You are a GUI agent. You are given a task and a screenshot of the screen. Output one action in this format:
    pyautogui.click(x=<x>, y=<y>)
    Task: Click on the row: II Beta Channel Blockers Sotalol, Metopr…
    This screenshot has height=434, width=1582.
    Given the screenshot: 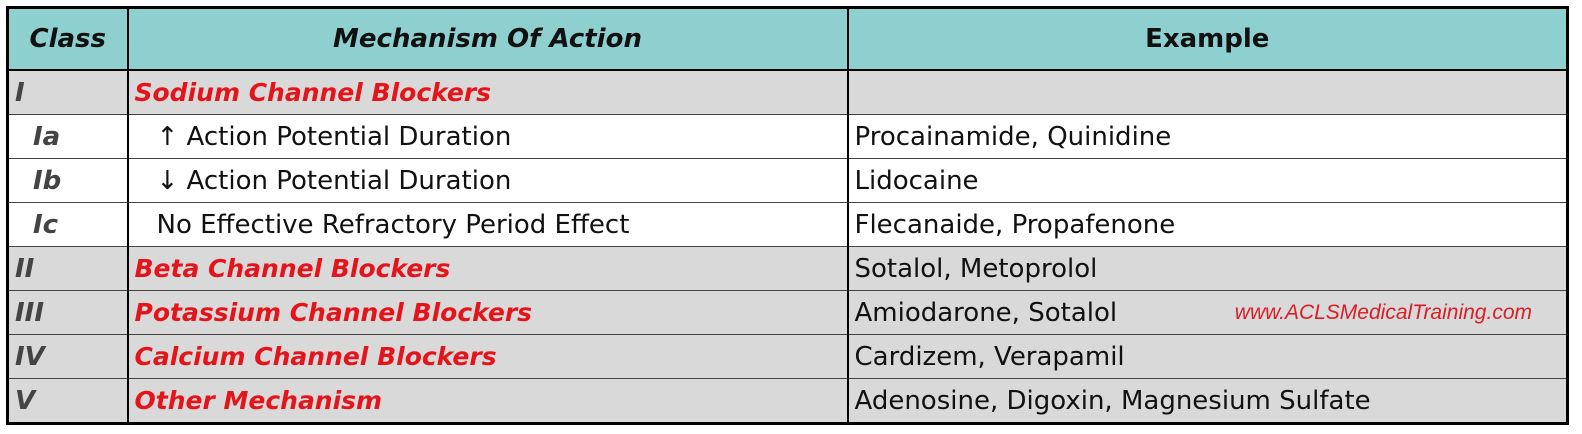 What is the action you would take?
    pyautogui.click(x=787, y=268)
    